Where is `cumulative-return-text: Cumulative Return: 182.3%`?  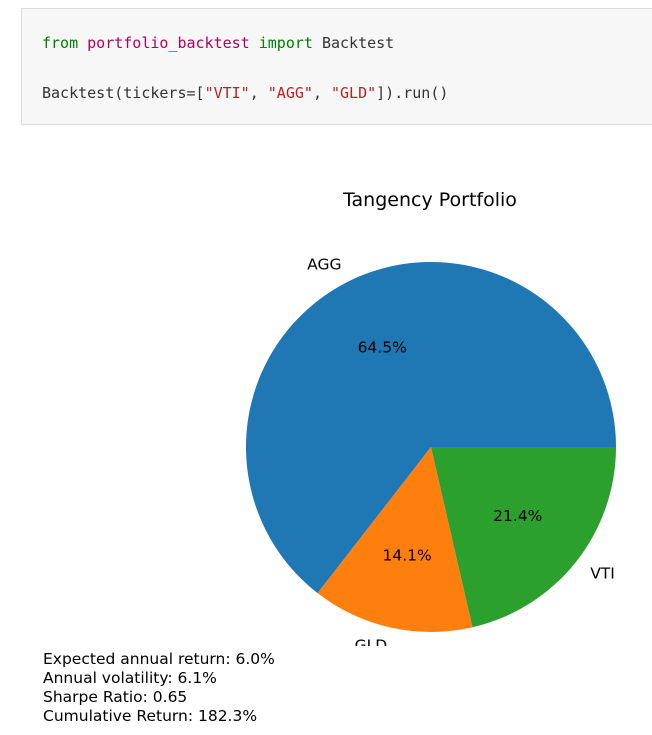
cumulative-return-text: Cumulative Return: 182.3% is located at coordinates (150, 716).